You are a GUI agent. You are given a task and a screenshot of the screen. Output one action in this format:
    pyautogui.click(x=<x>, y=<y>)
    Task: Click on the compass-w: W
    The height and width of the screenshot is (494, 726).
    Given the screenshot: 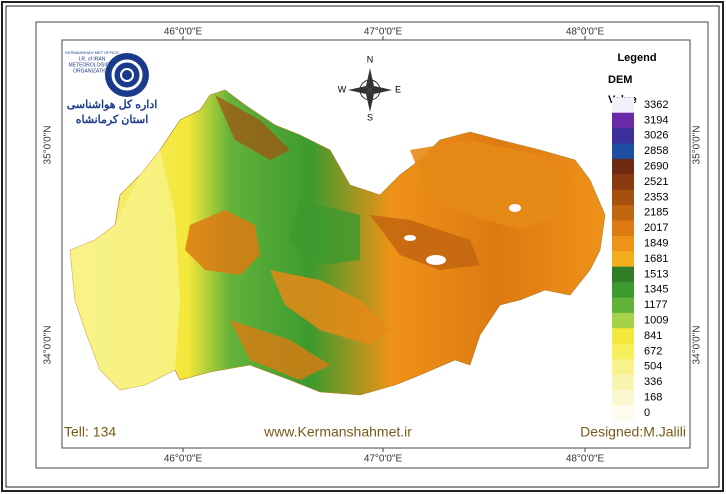 What is the action you would take?
    pyautogui.click(x=342, y=89)
    